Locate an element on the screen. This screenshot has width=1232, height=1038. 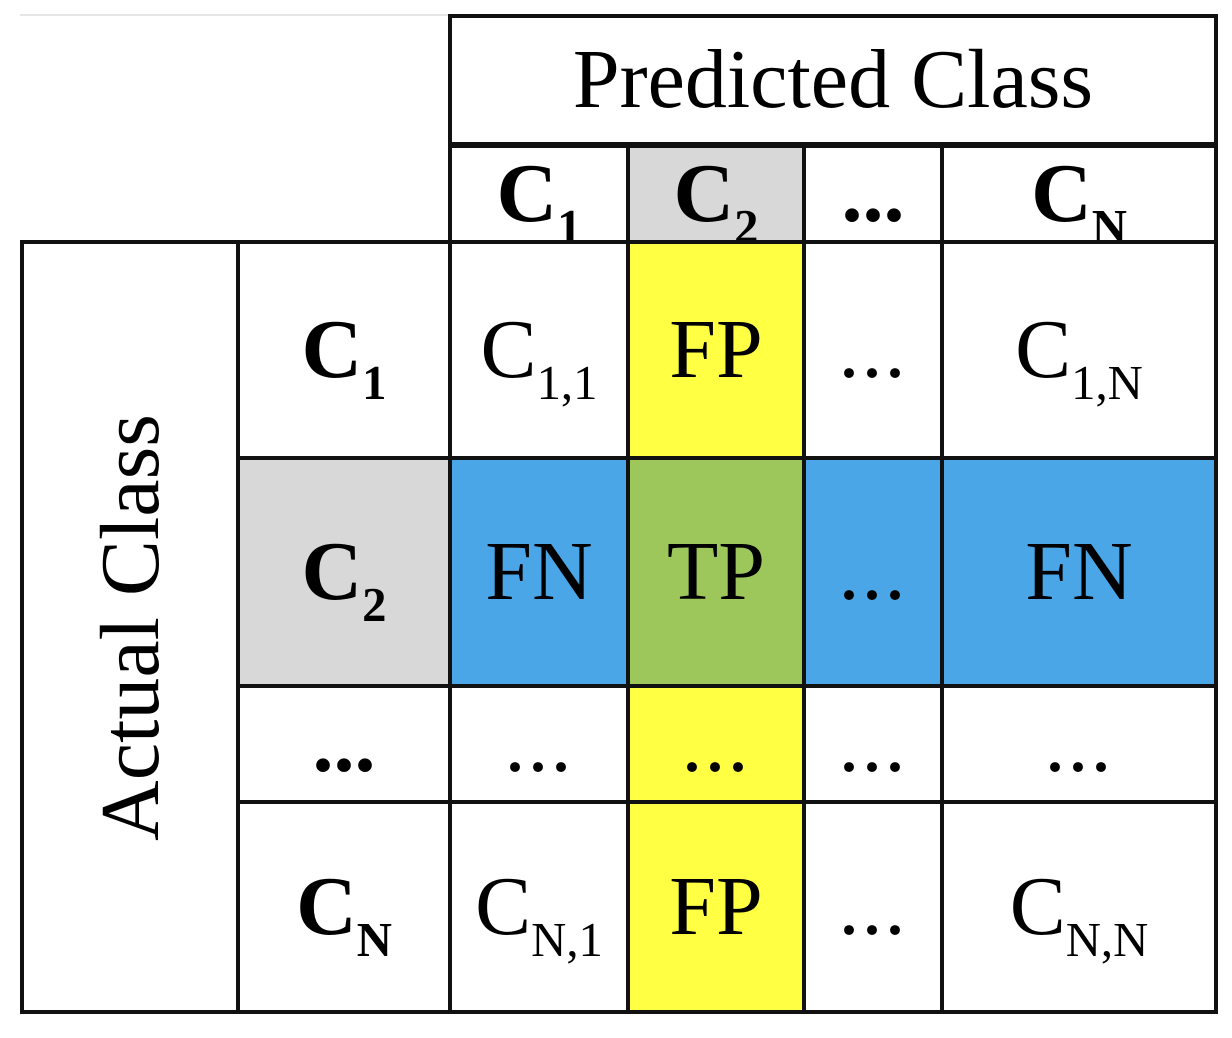
col-header-c1: C1 is located at coordinates (539, 199).